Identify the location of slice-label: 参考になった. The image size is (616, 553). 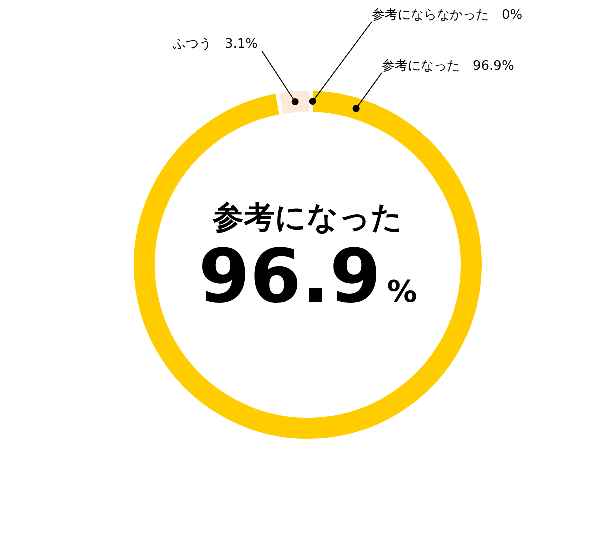
(307, 218).